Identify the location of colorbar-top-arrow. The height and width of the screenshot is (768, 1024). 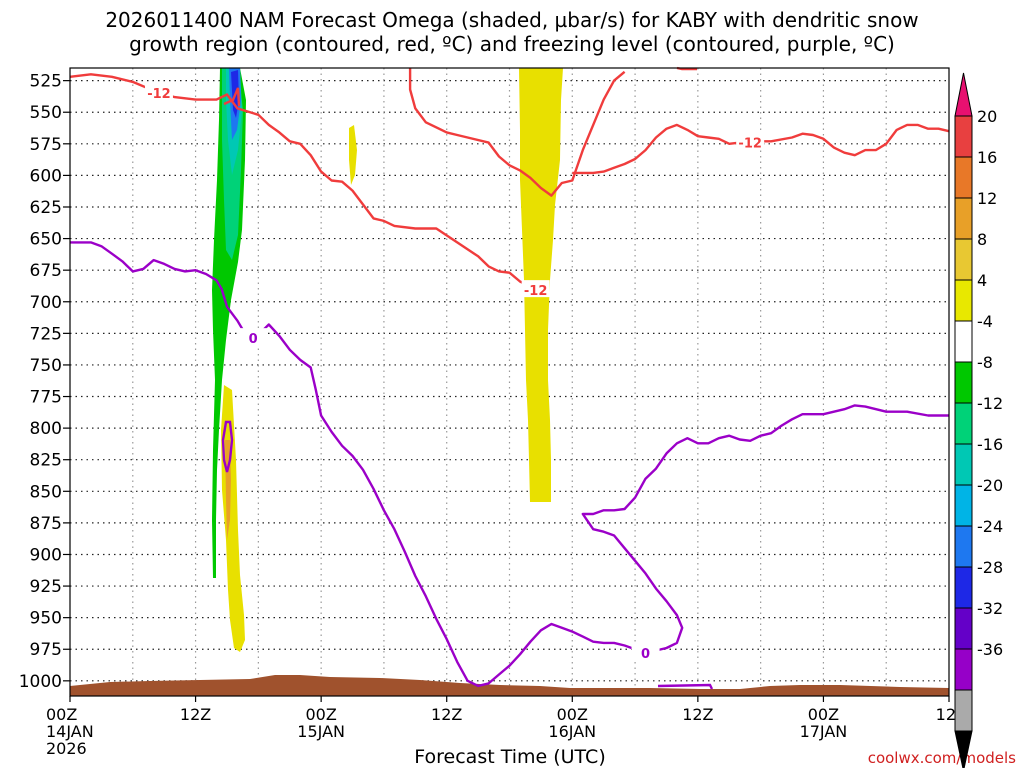
(963, 94).